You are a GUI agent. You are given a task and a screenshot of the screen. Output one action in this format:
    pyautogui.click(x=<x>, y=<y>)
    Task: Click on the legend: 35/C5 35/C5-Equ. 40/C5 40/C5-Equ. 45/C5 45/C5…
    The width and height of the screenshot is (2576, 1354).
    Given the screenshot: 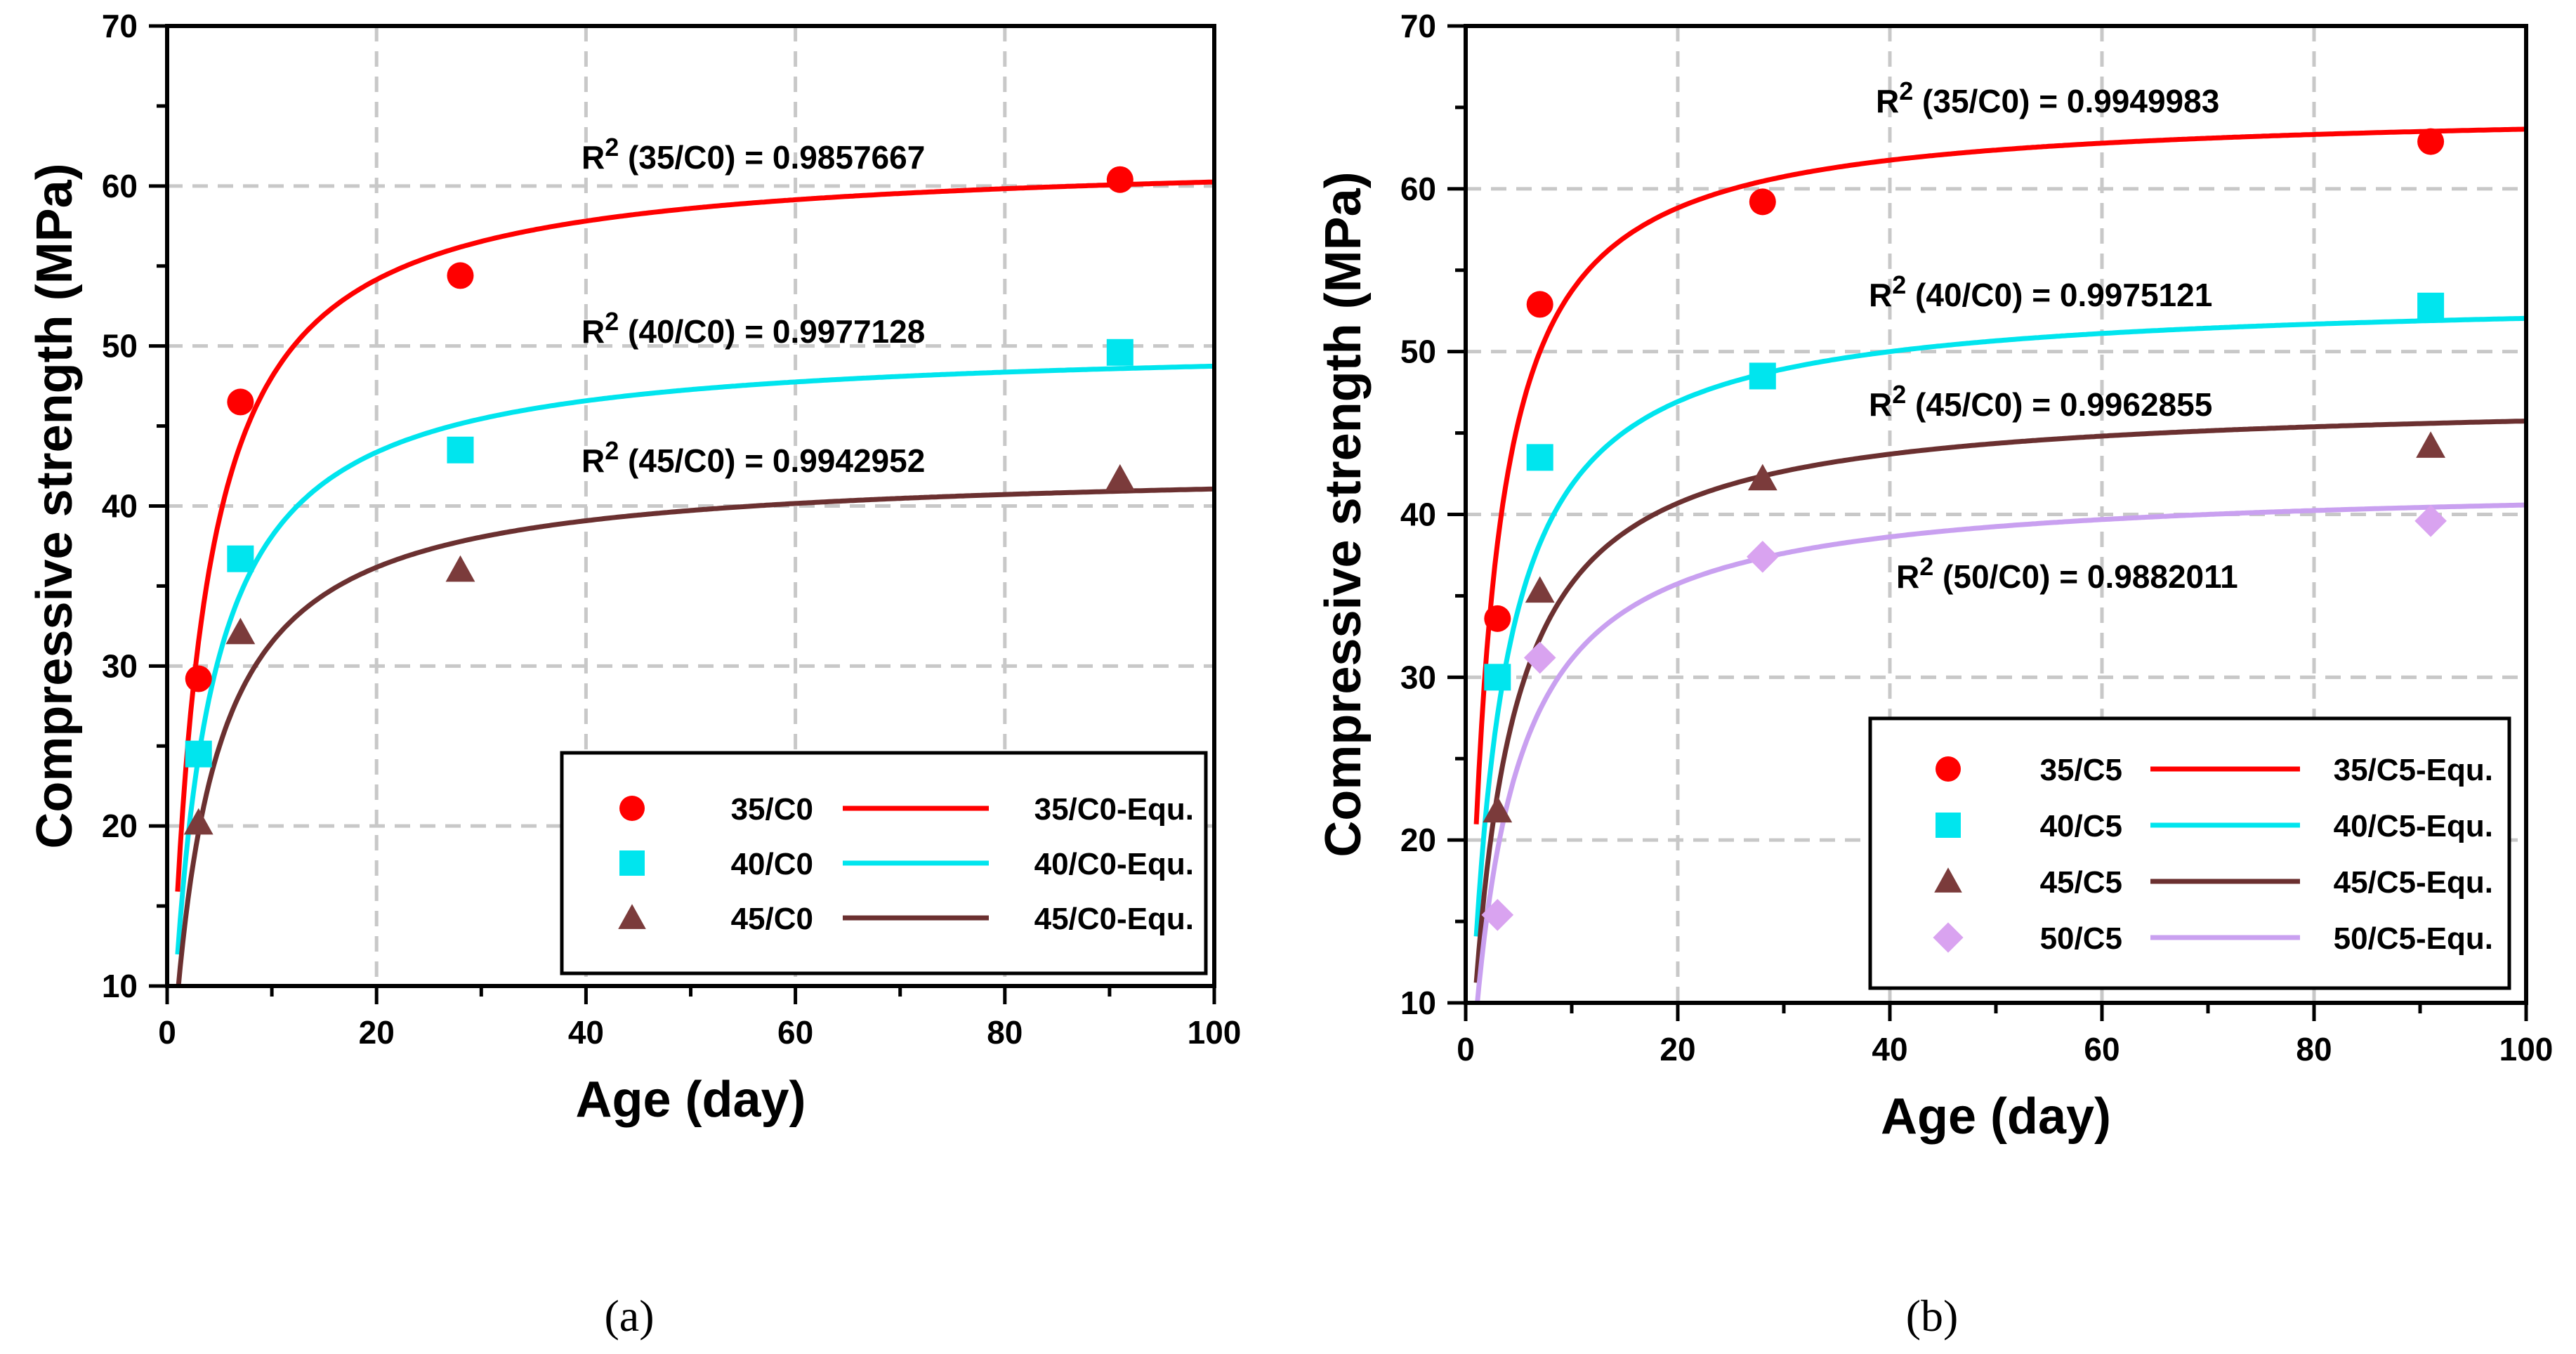 What is the action you would take?
    pyautogui.click(x=2189, y=853)
    